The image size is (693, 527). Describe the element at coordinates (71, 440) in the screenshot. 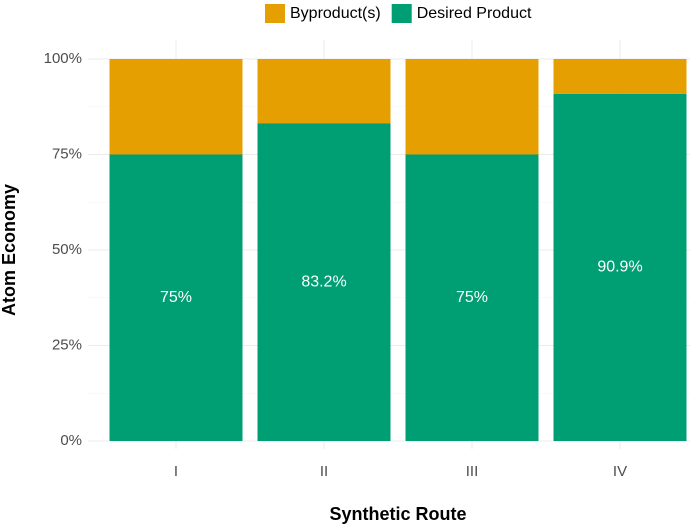

I see `y-tick-label: 0%` at that location.